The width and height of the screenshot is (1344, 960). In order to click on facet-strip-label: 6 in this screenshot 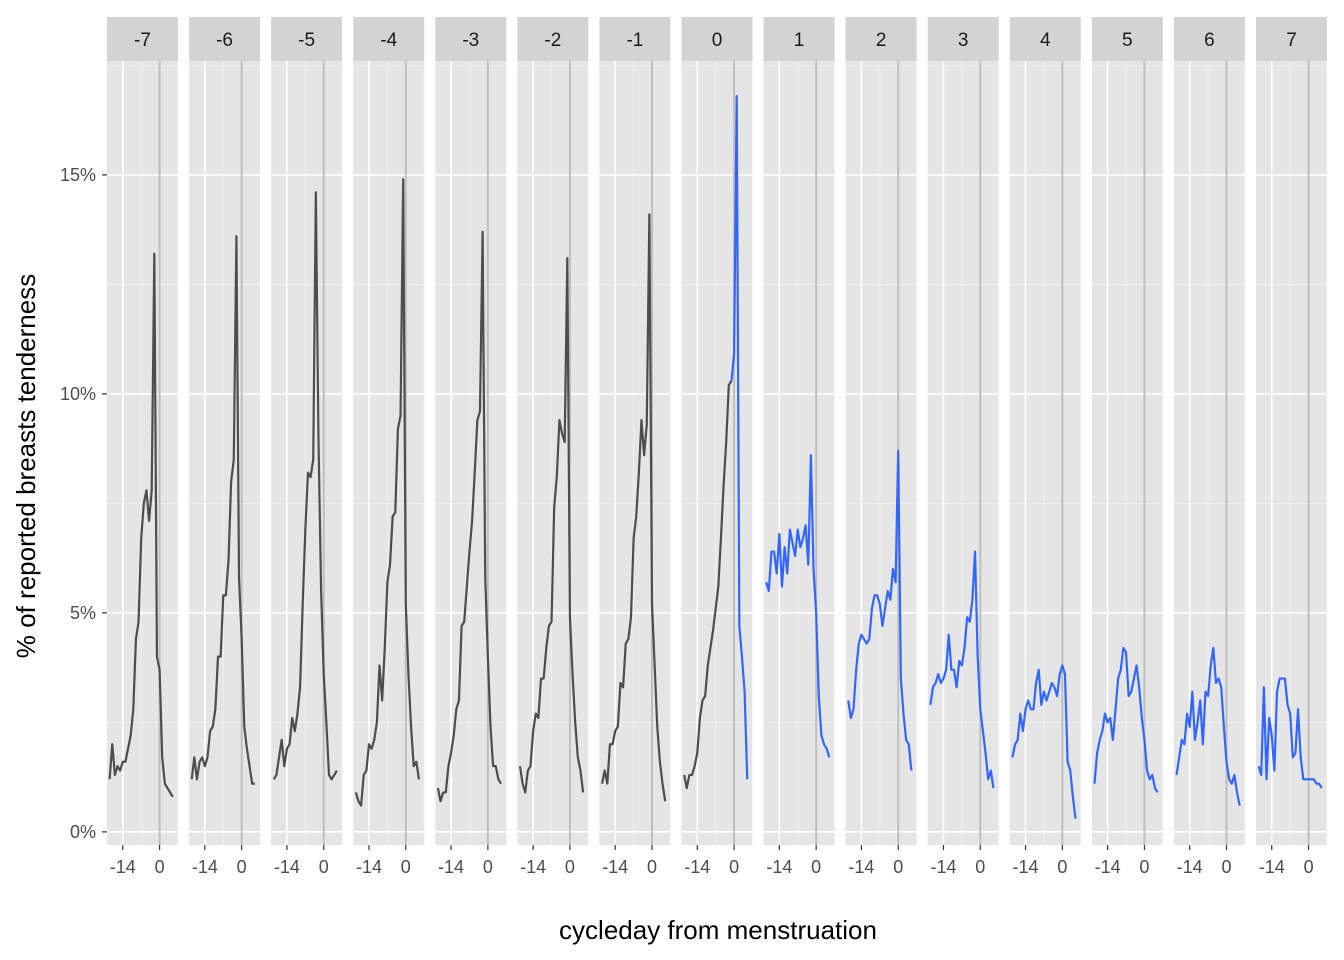, I will do `click(1209, 40)`.